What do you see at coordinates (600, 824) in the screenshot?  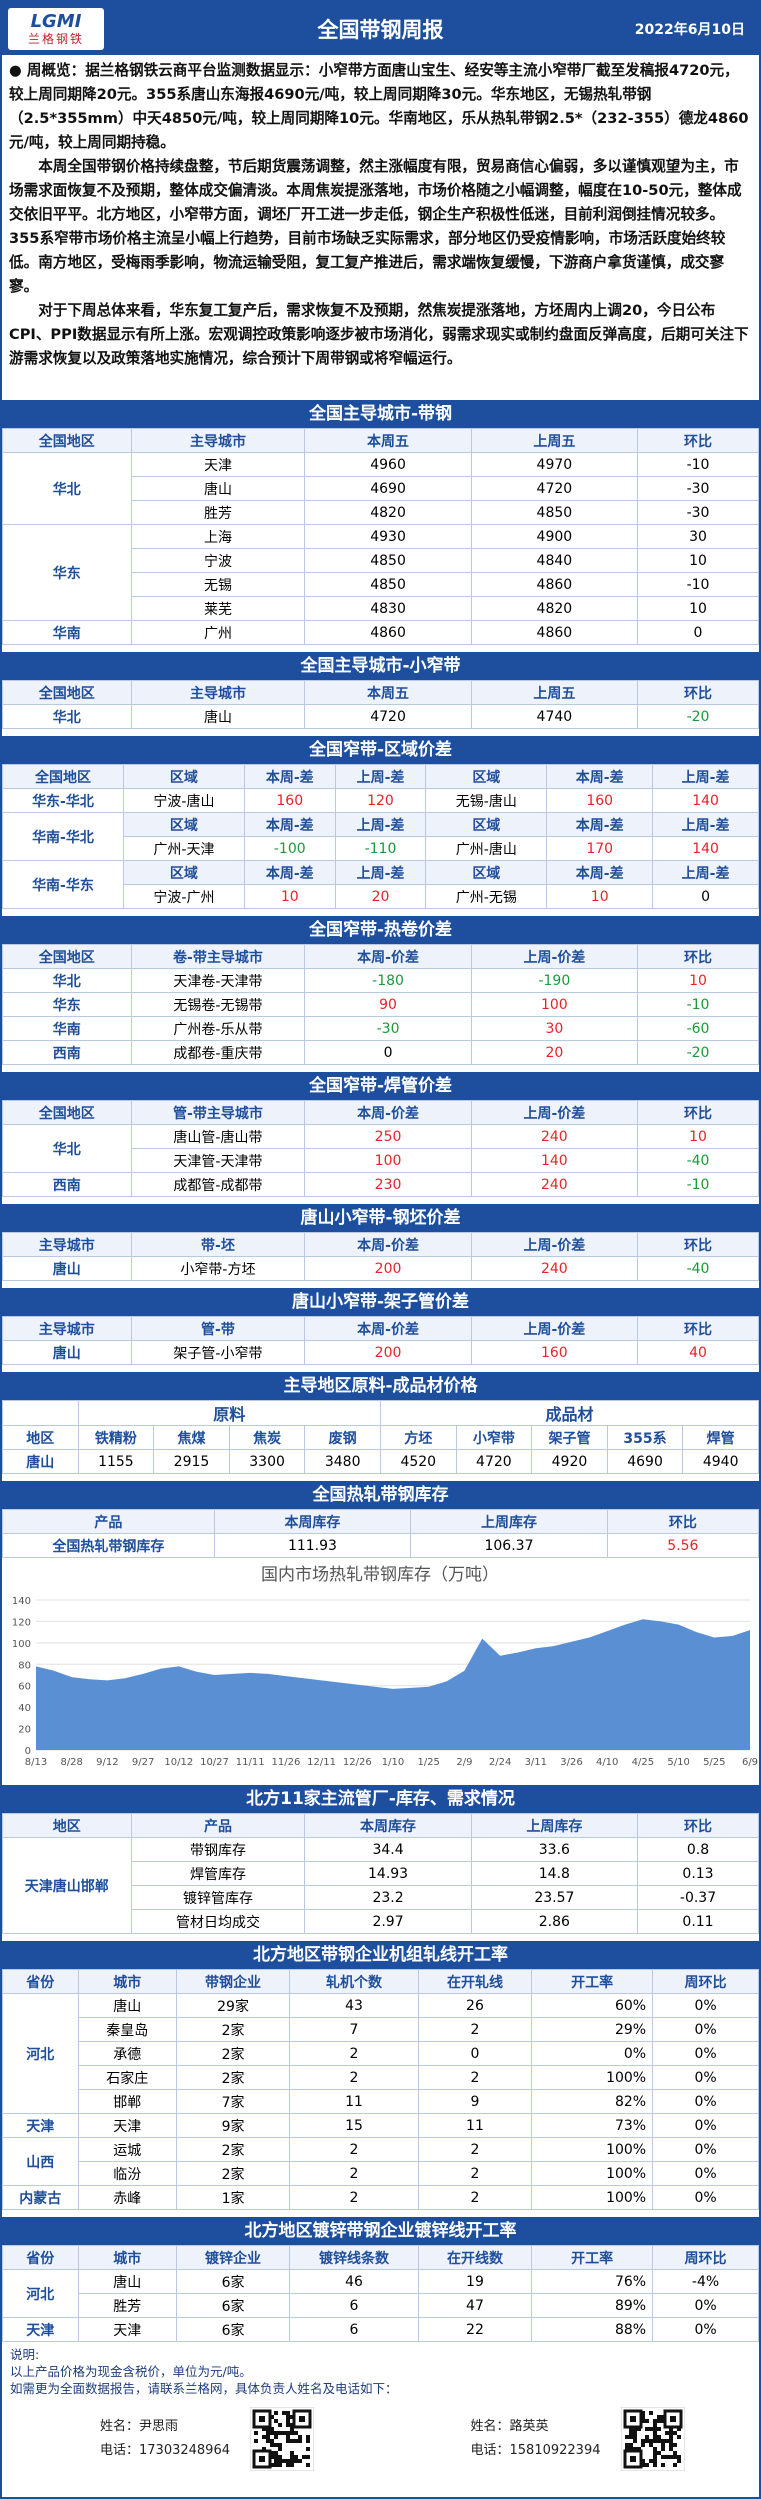 I see `column-header: 本周-差` at bounding box center [600, 824].